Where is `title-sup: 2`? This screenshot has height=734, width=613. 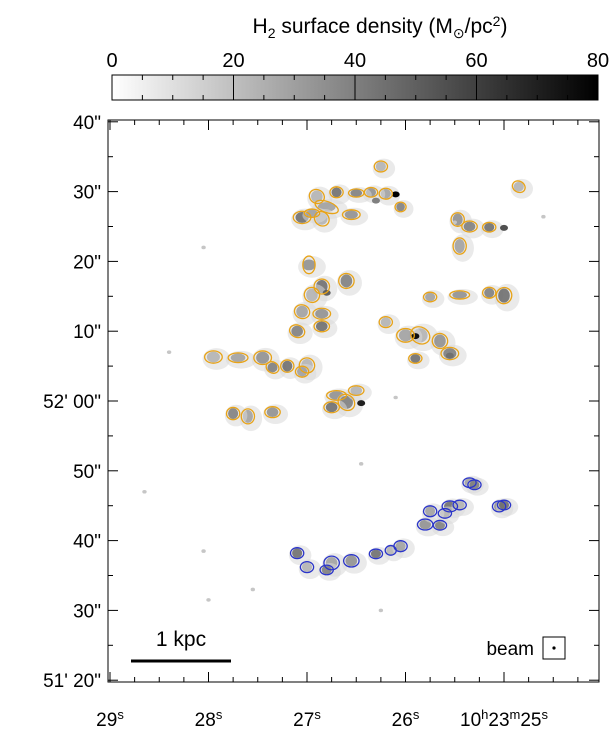
title-sup: 2 is located at coordinates (497, 21).